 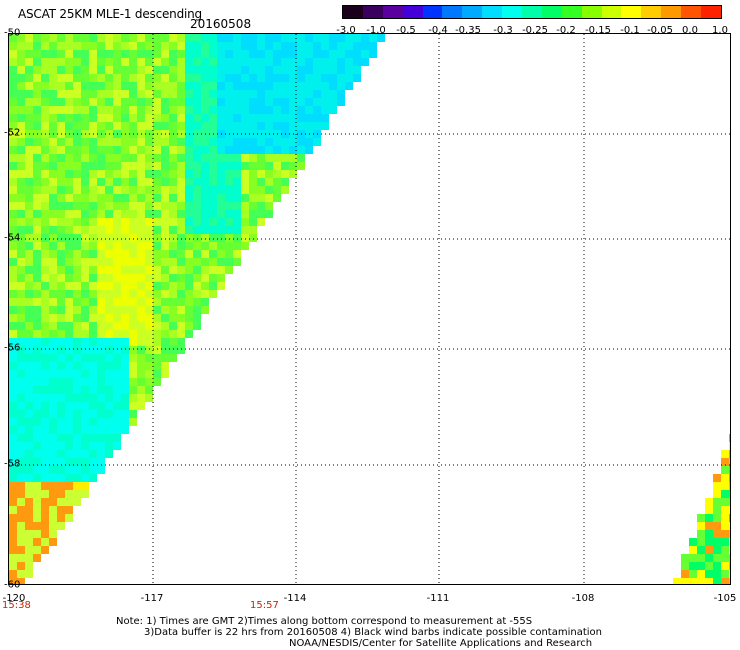 What do you see at coordinates (690, 30) in the screenshot?
I see `color-scale-label: 0.0` at bounding box center [690, 30].